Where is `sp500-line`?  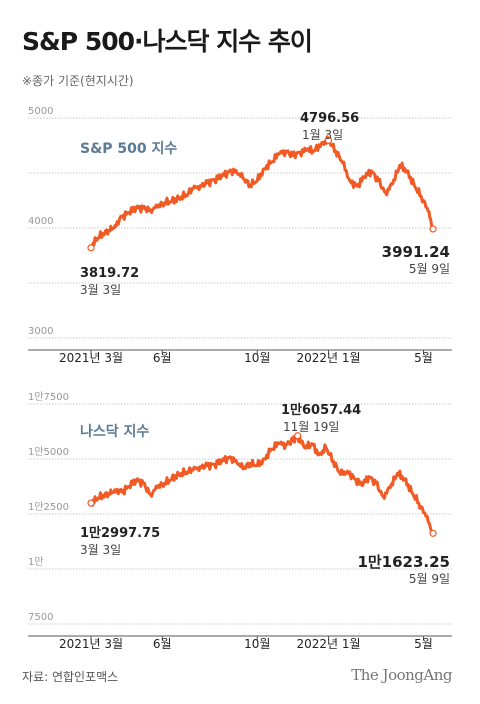
sp500-line is located at coordinates (262, 193).